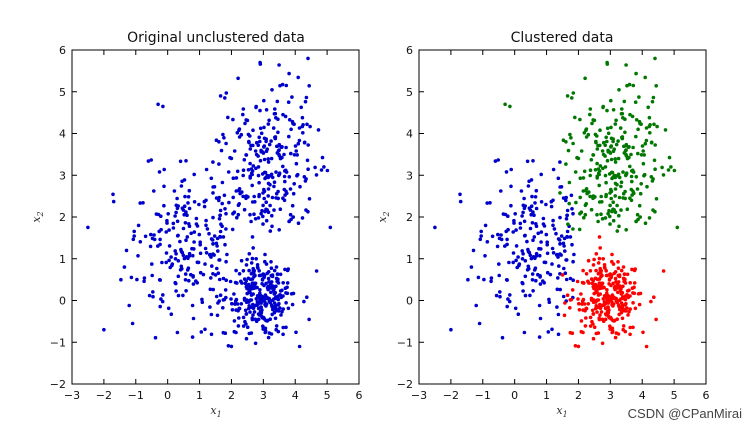  I want to click on y-tick-label: 0, so click(409, 301).